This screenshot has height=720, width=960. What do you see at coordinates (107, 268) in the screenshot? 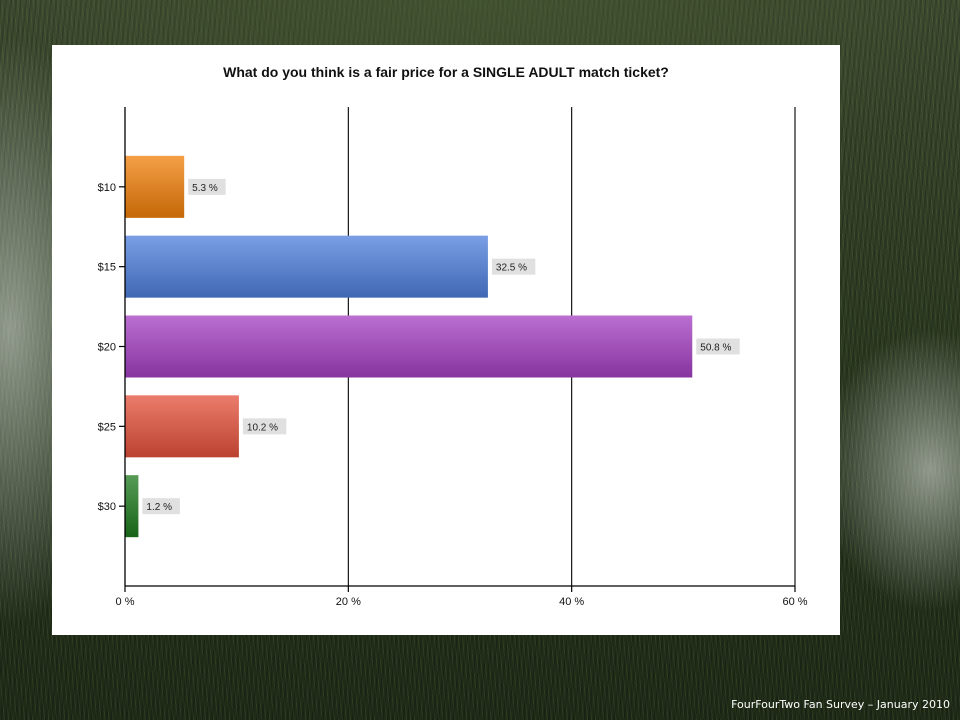
I see `y-tick-label: $15` at bounding box center [107, 268].